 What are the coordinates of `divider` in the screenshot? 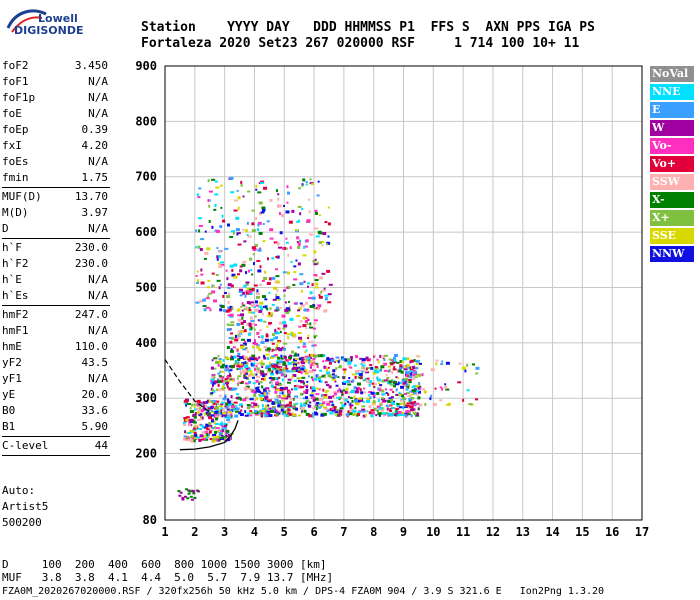 It's located at (56, 305).